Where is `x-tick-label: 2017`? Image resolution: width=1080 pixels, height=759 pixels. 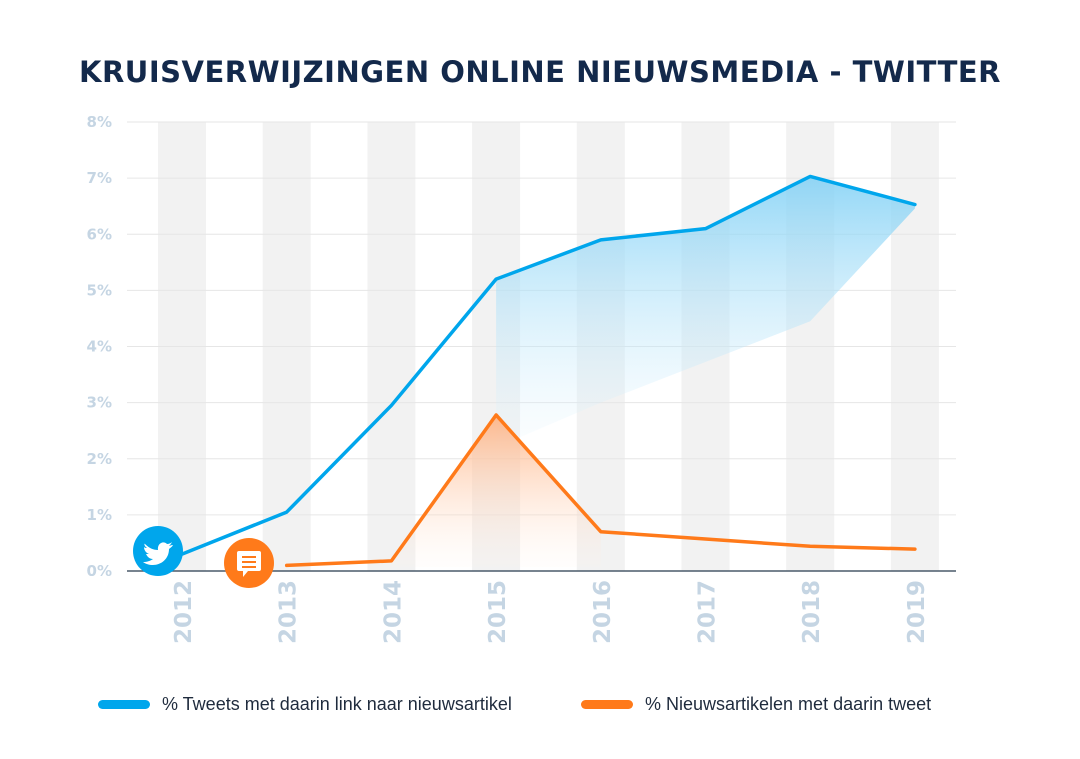
x-tick-label: 2017 is located at coordinates (708, 612).